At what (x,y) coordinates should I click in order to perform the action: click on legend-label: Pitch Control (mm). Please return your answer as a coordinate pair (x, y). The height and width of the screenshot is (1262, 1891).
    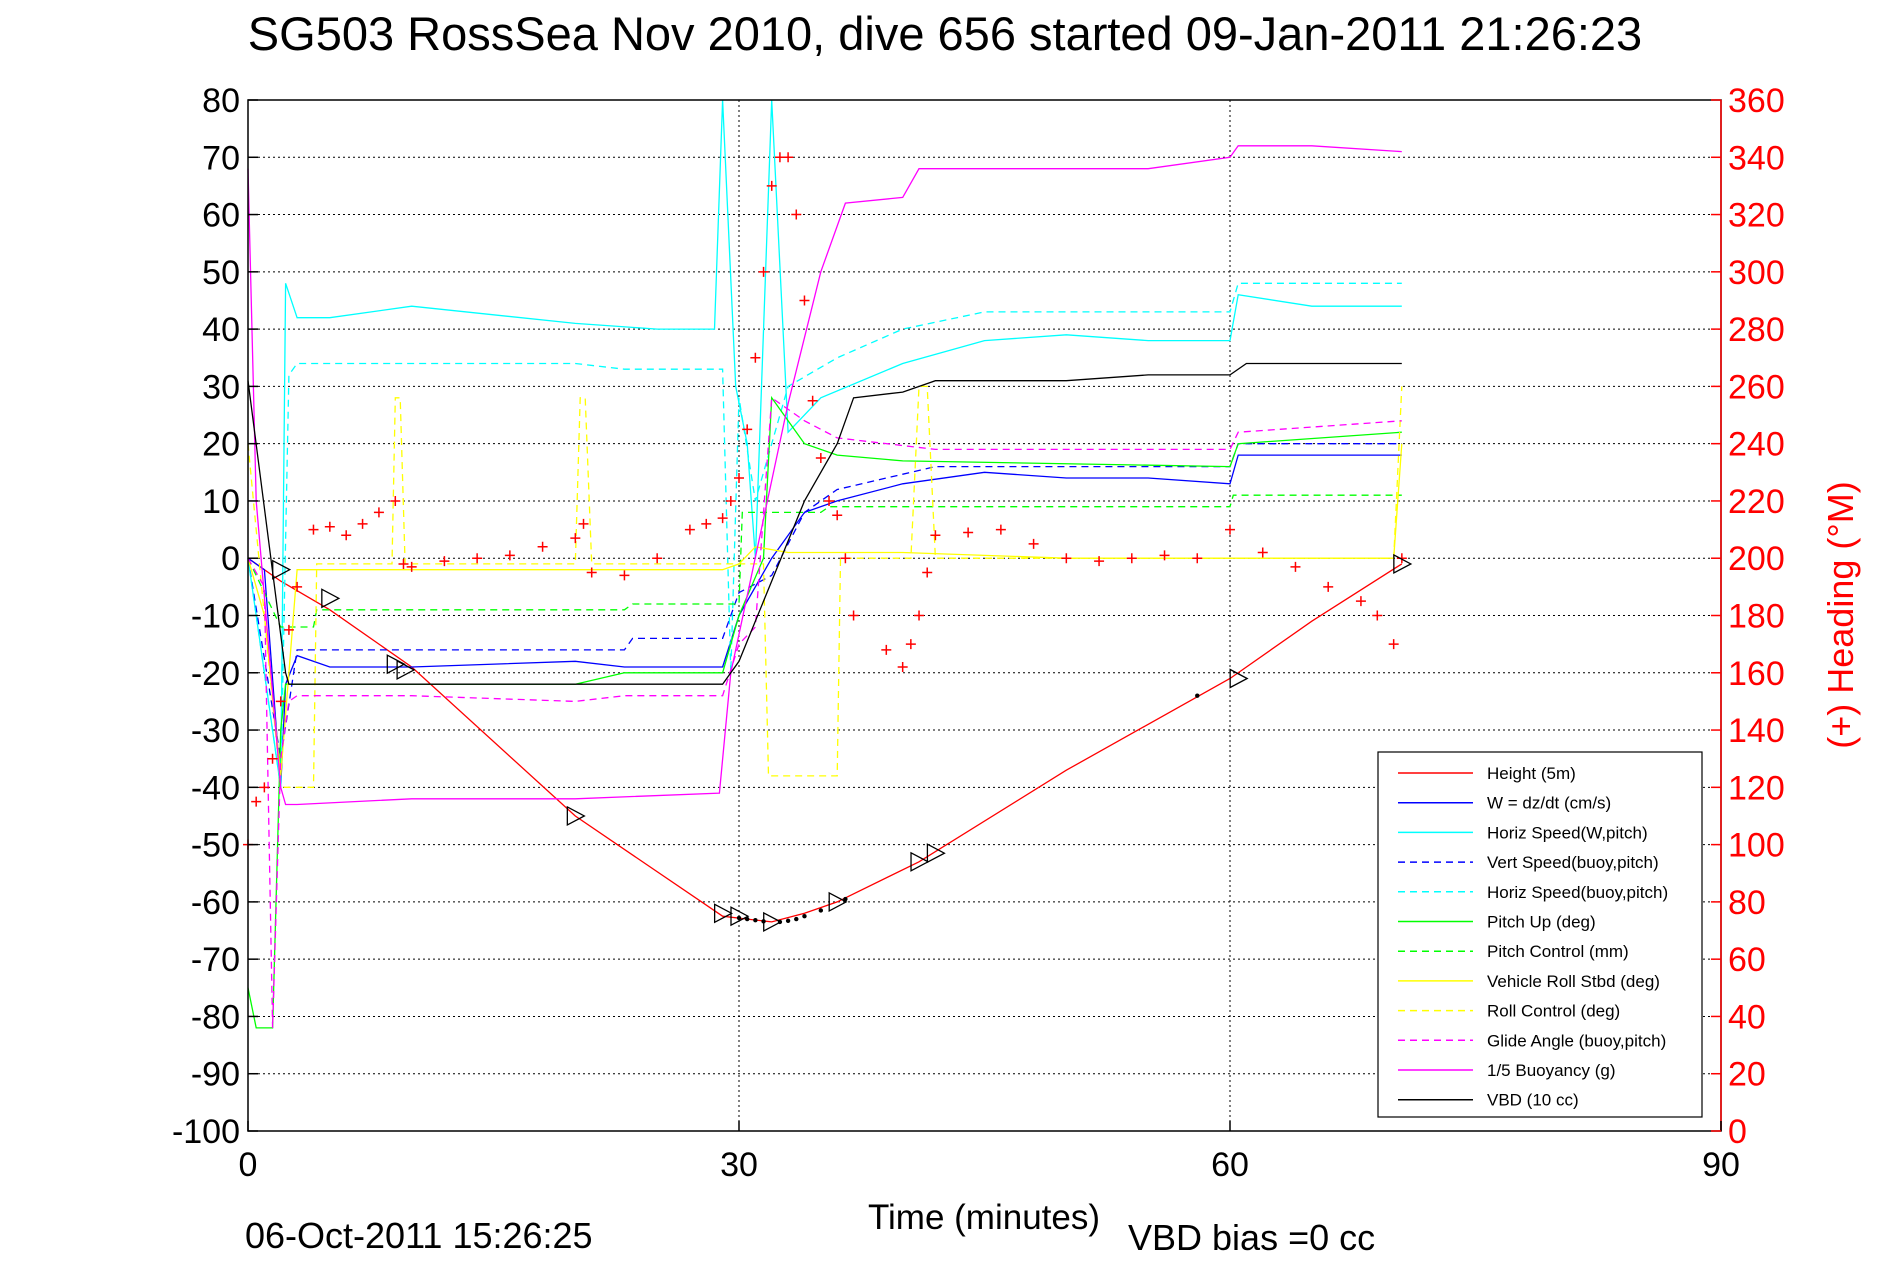
    Looking at the image, I should click on (1558, 951).